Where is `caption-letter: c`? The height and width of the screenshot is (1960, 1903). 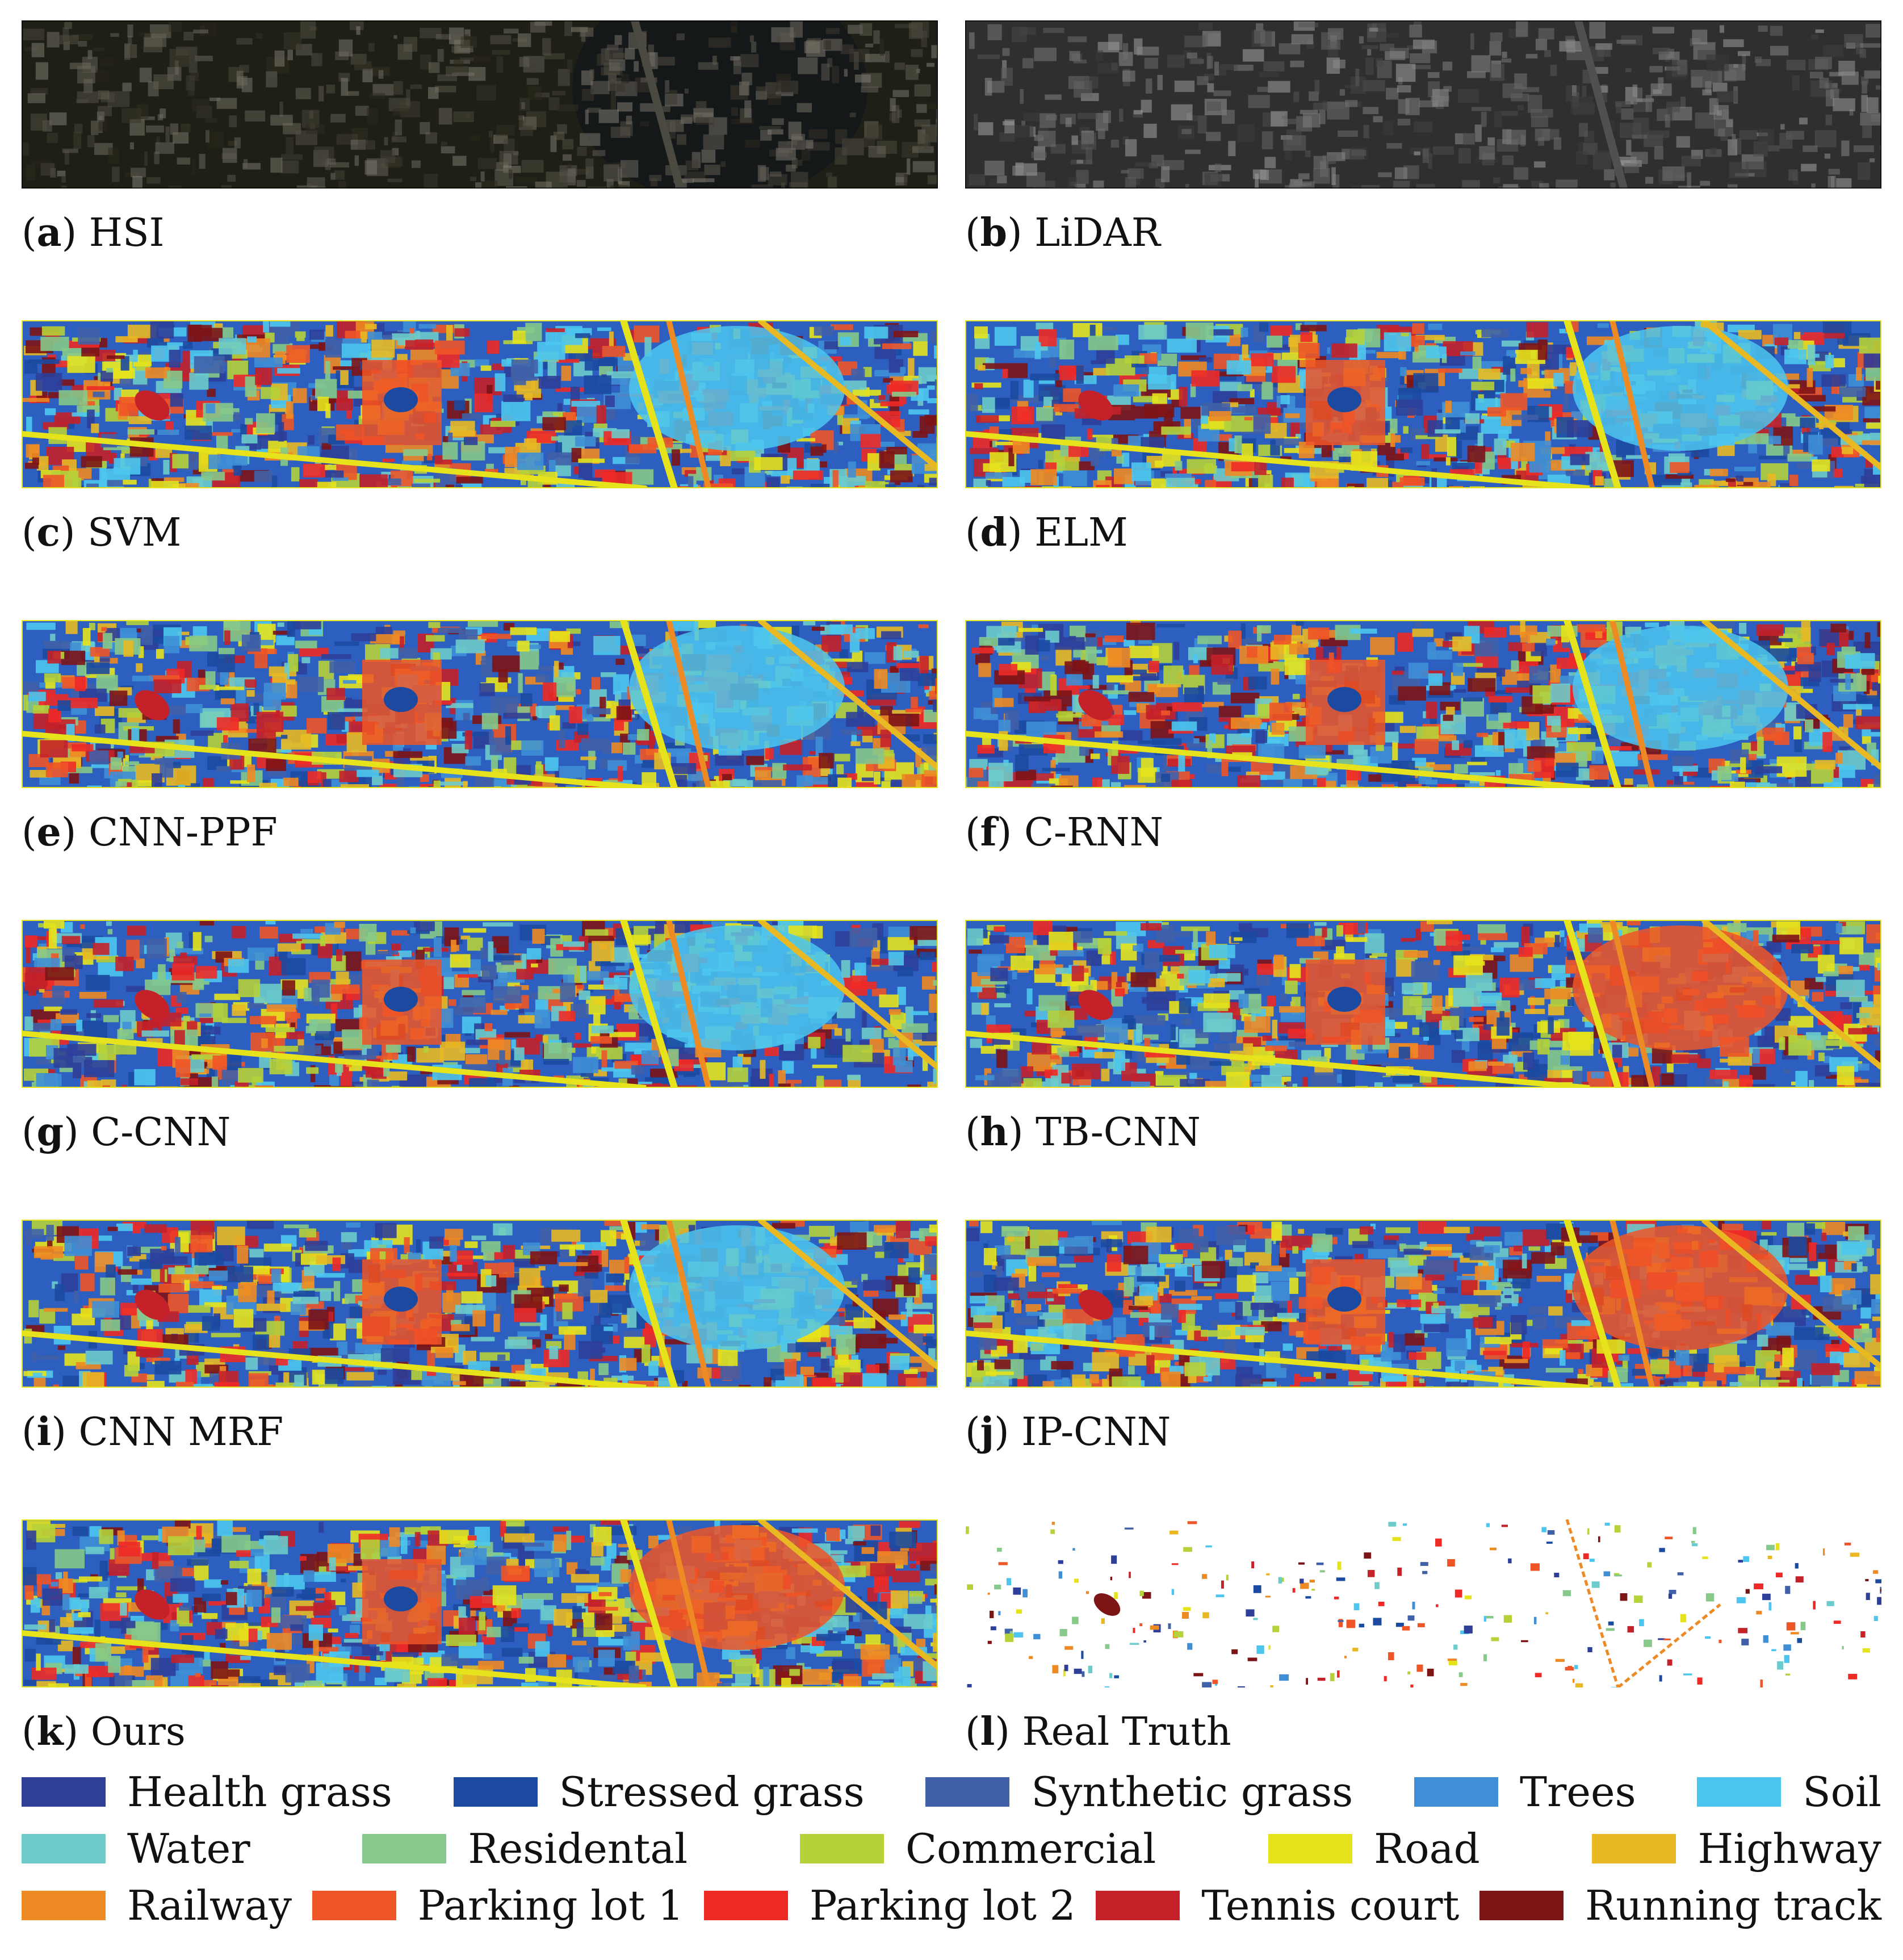
caption-letter: c is located at coordinates (48, 532).